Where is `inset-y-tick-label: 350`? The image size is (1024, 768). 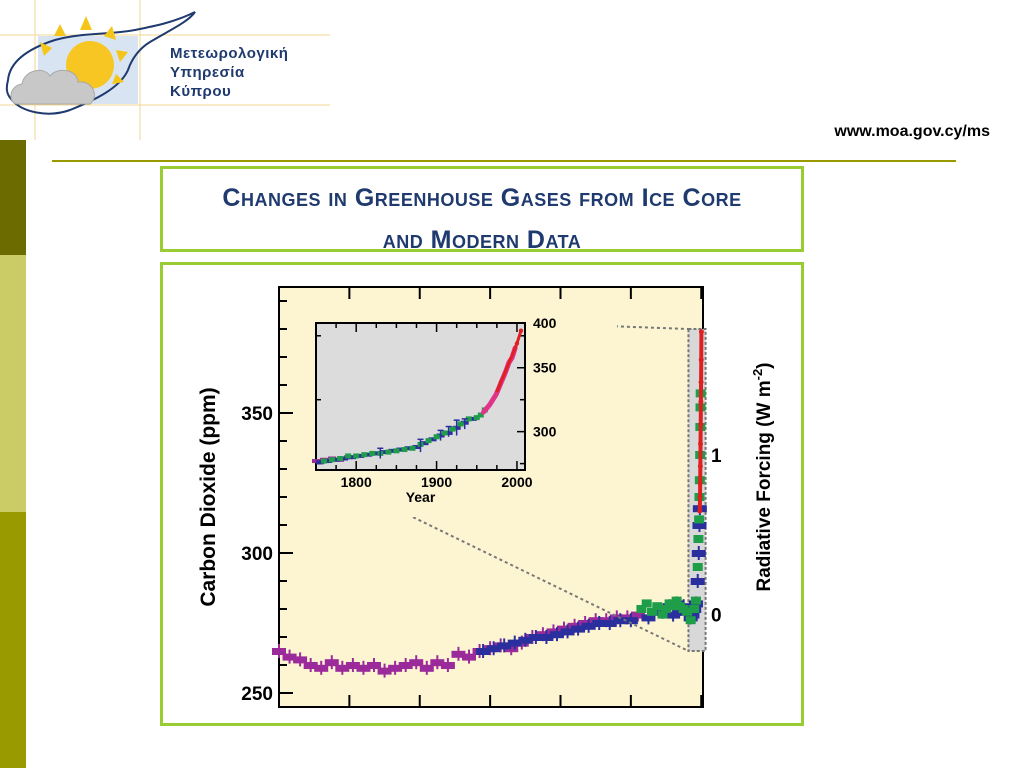 inset-y-tick-label: 350 is located at coordinates (545, 368).